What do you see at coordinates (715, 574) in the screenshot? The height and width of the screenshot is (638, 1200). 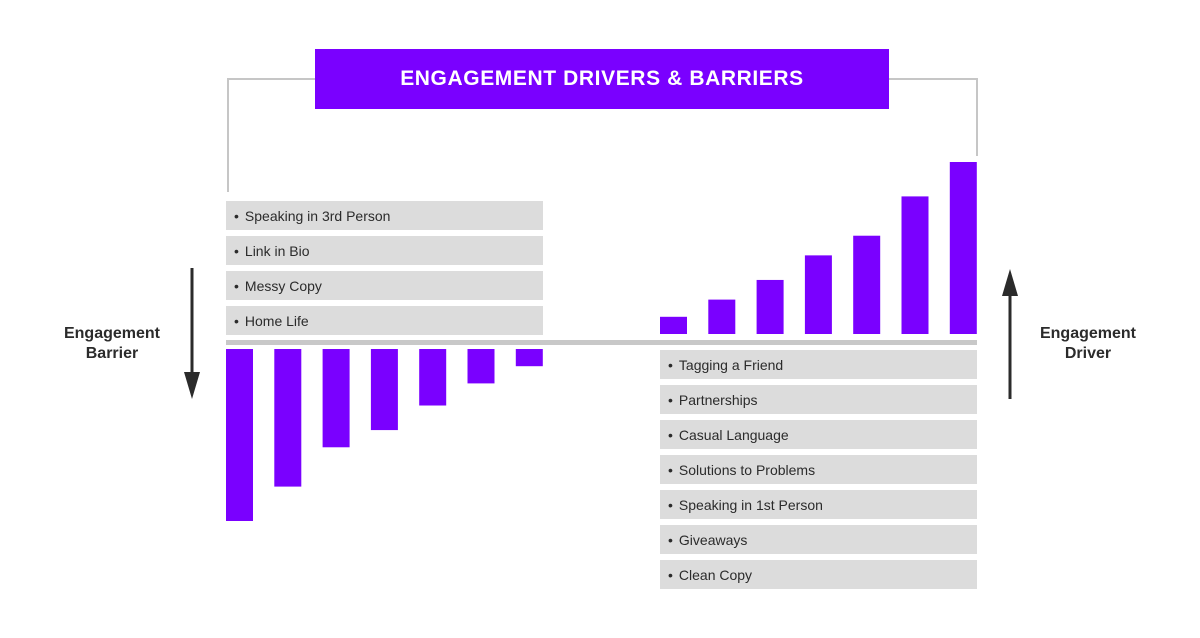 I see `driver-label: Clean Copy` at bounding box center [715, 574].